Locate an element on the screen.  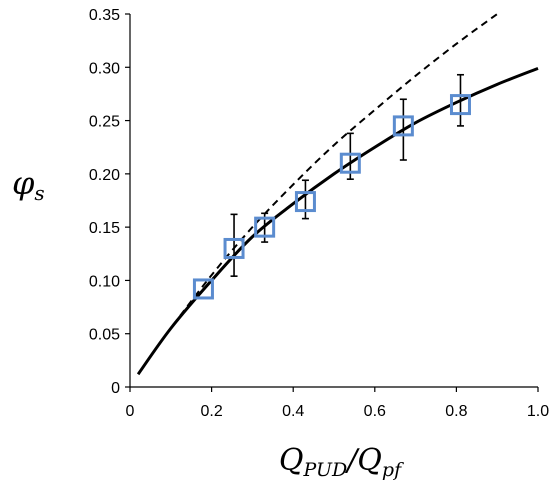
y-tick-label: 0.05 is located at coordinates (104, 335).